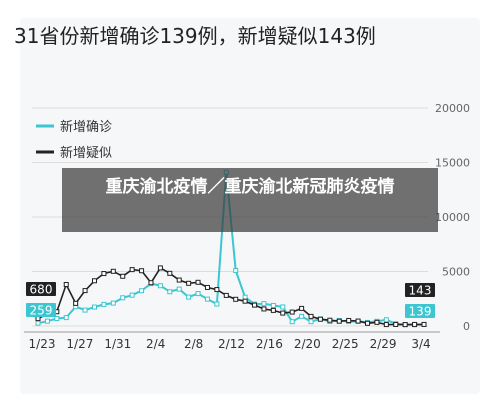 This screenshot has height=402, width=500. I want to click on start-label-suspected: 680, so click(41, 290).